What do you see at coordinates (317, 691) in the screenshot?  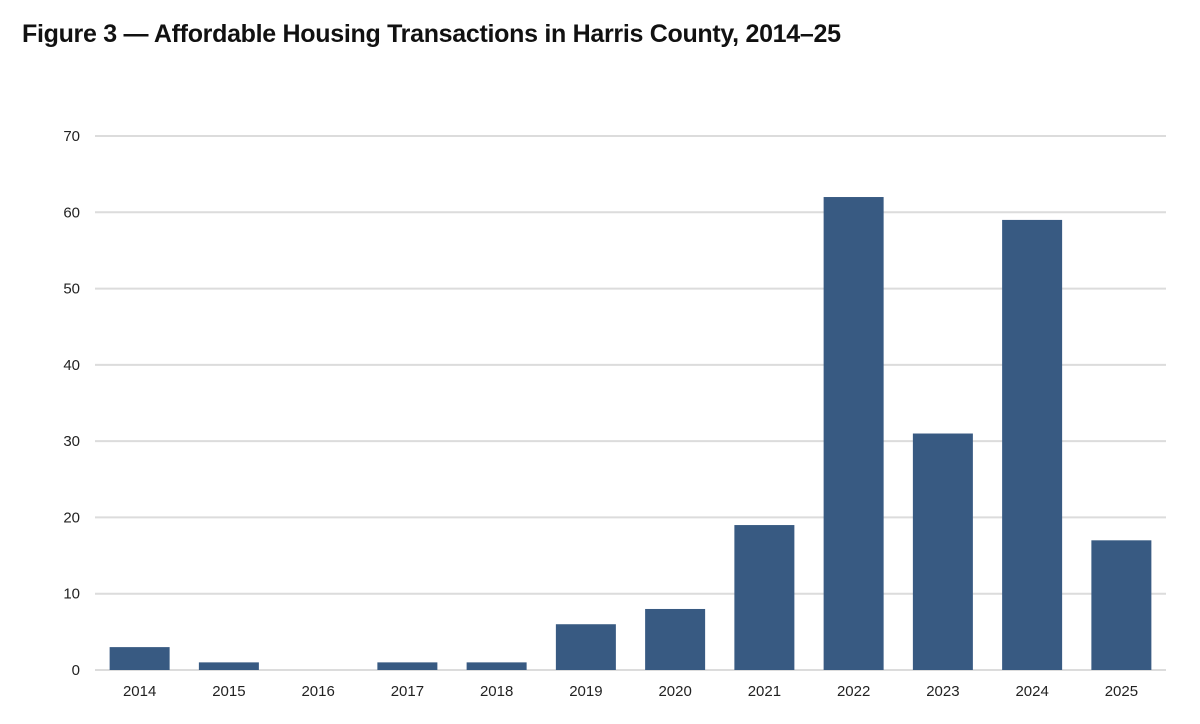 I see `x-tick-label: 2016` at bounding box center [317, 691].